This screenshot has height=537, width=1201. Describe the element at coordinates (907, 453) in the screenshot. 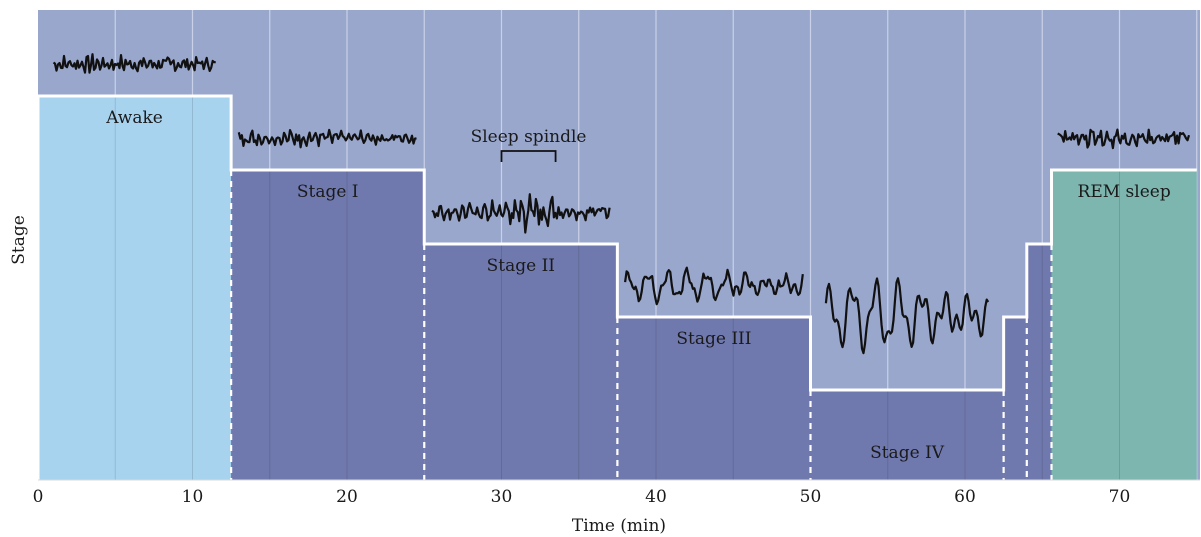

I see `stage-label-stage4: Stage IV` at that location.